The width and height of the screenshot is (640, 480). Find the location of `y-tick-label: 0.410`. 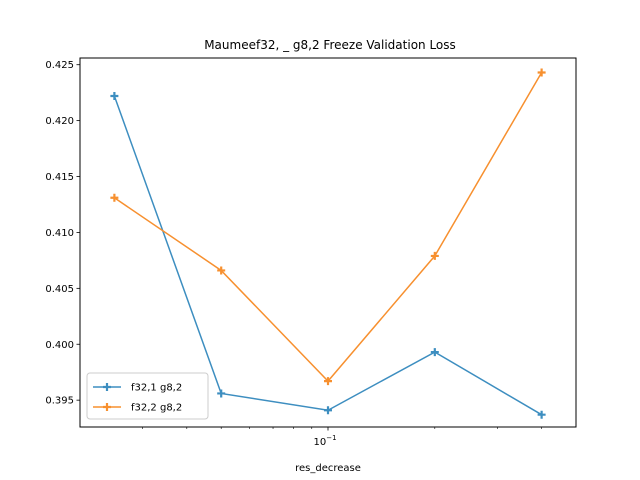

y-tick-label: 0.410 is located at coordinates (59, 233).